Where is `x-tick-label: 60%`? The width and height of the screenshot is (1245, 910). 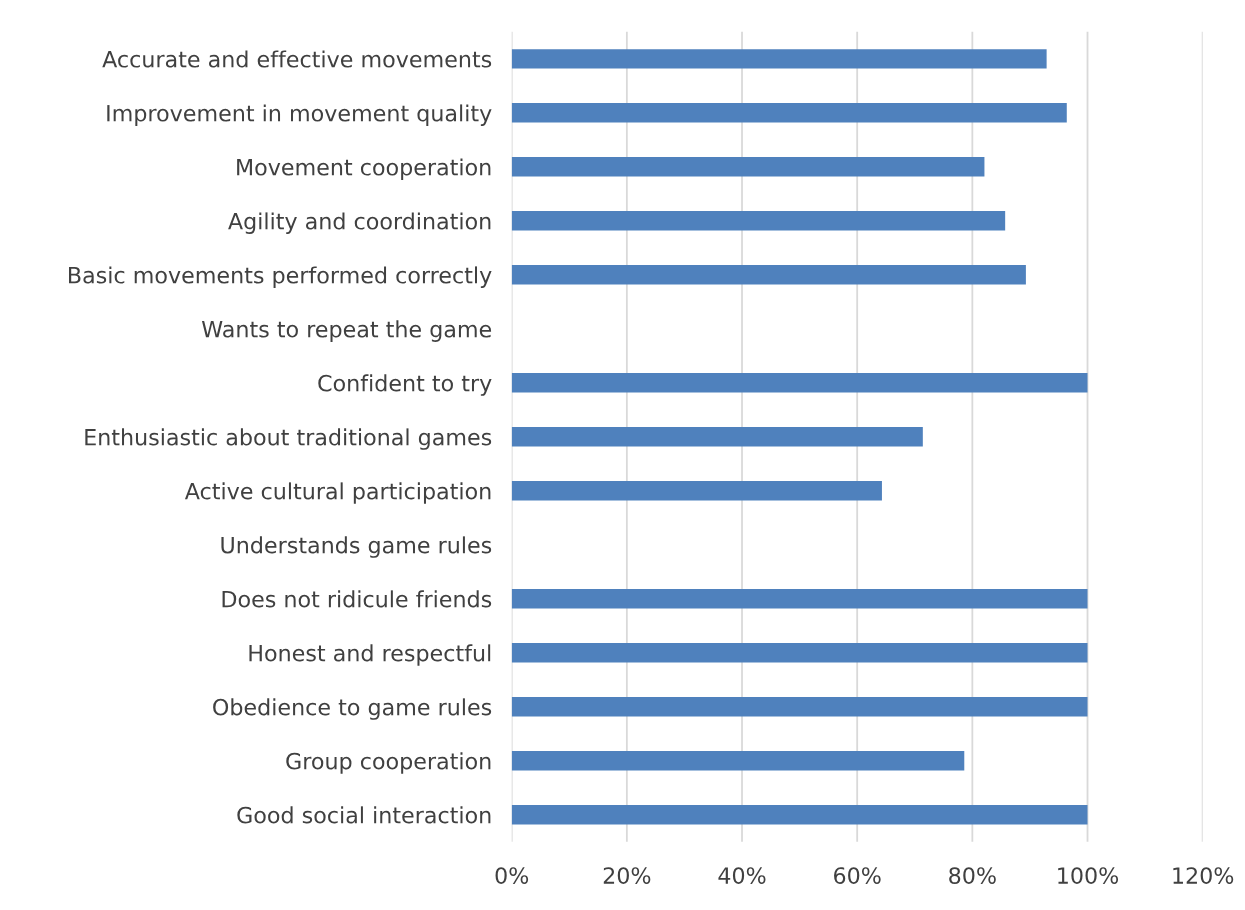
x-tick-label: 60% is located at coordinates (857, 875).